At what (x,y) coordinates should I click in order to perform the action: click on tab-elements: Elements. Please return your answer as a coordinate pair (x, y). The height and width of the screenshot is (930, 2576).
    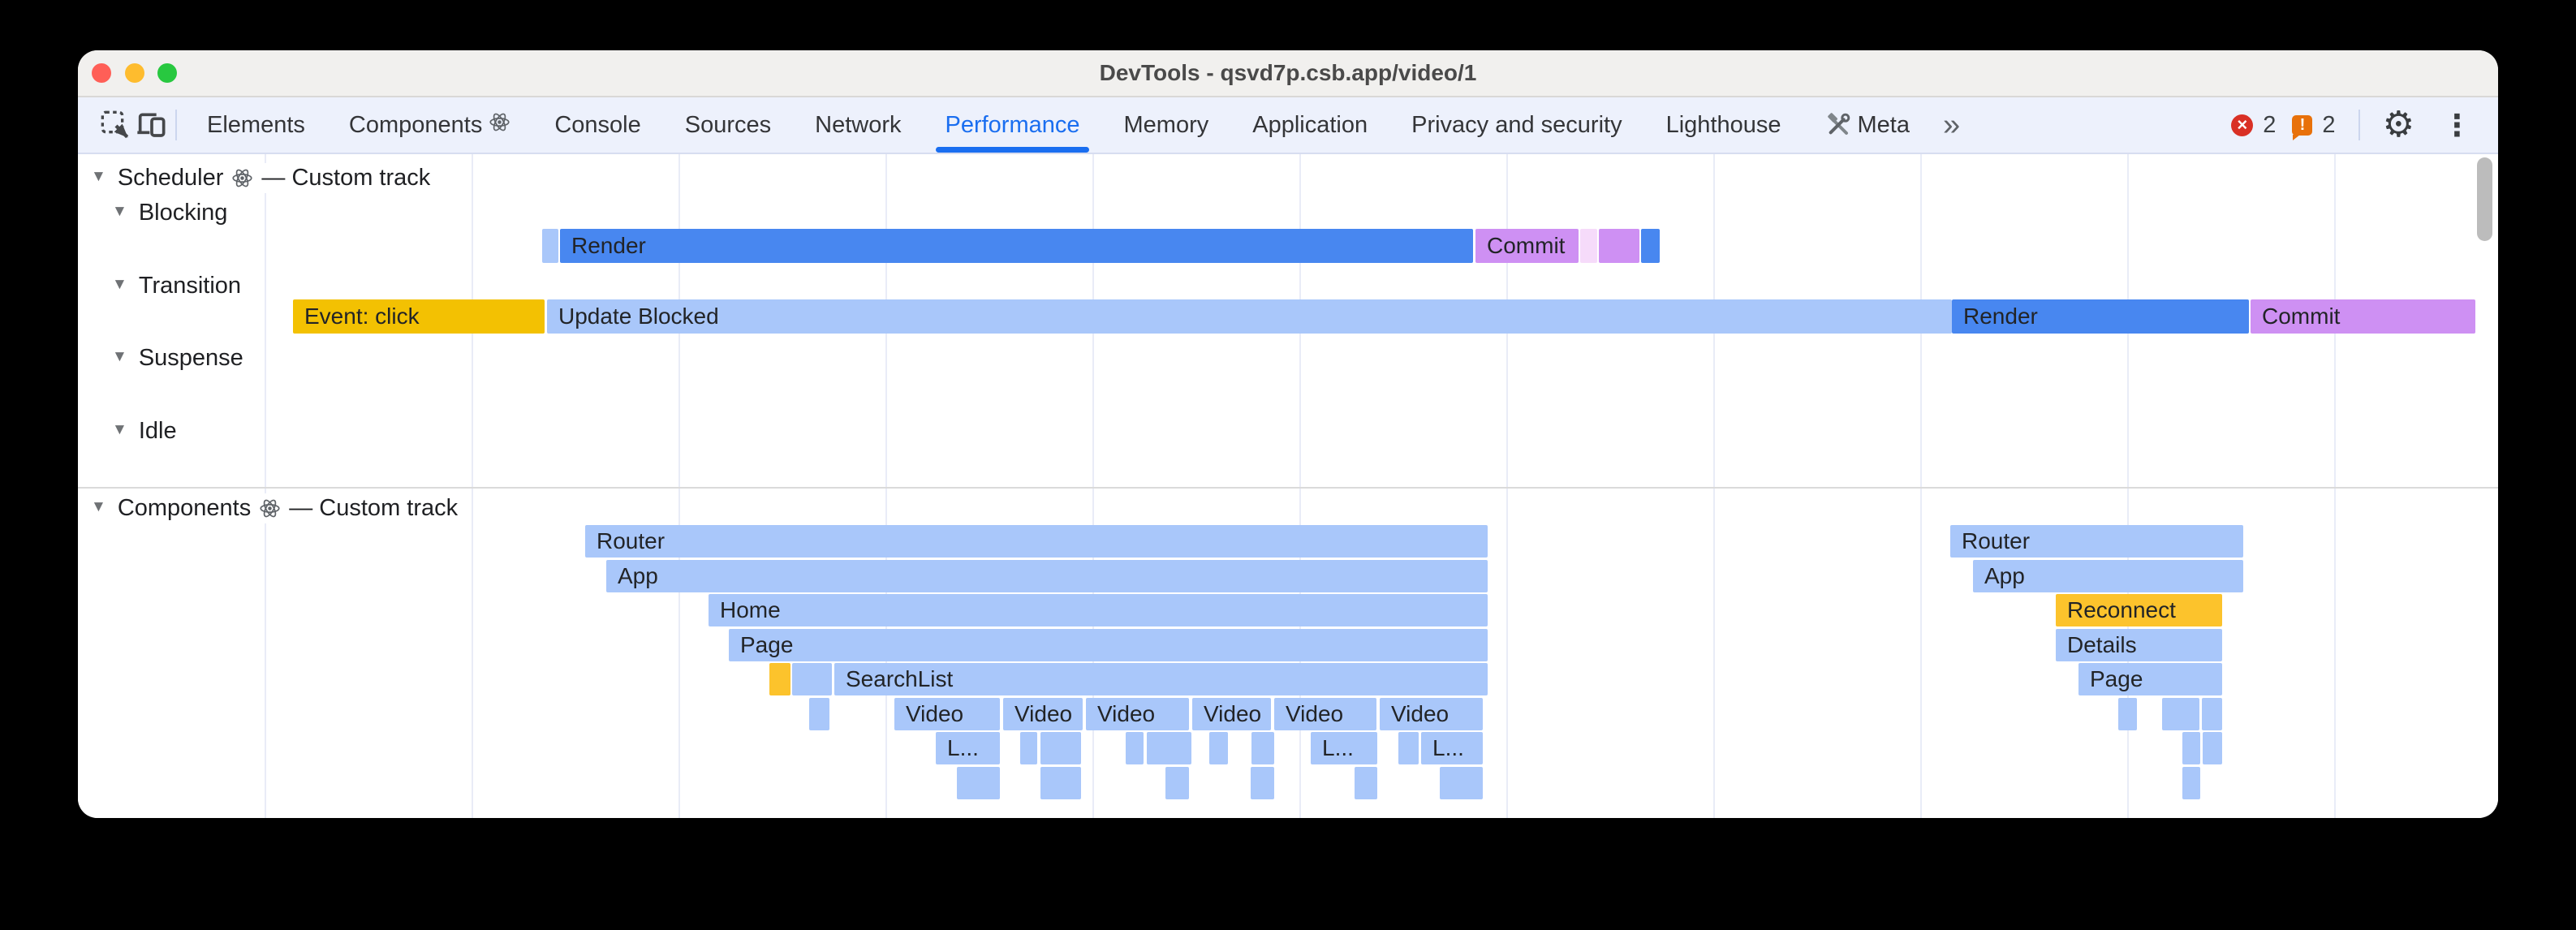
    Looking at the image, I should click on (256, 125).